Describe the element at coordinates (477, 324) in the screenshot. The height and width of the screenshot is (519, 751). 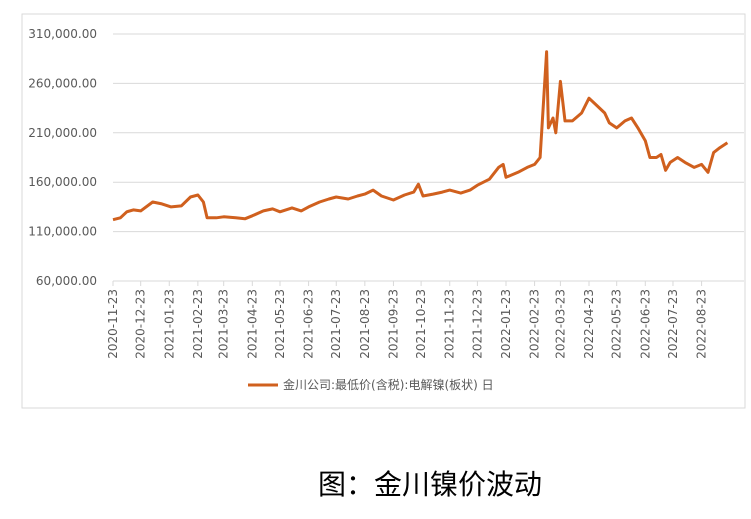
I see `x-tick-label: 2021-12-23` at that location.